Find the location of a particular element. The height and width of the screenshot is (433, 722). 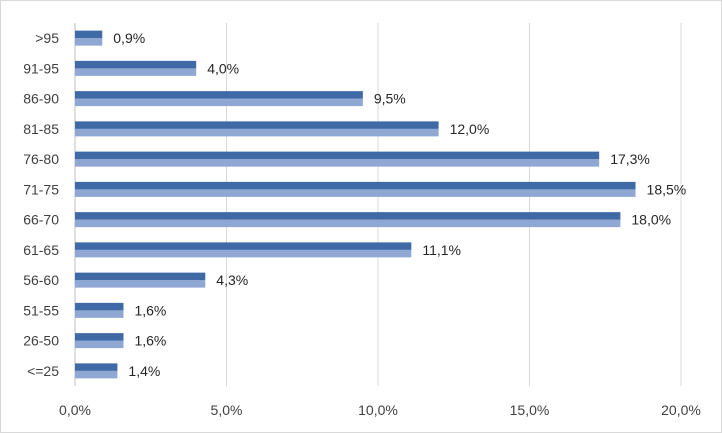

data-label: 18,0% is located at coordinates (651, 220).